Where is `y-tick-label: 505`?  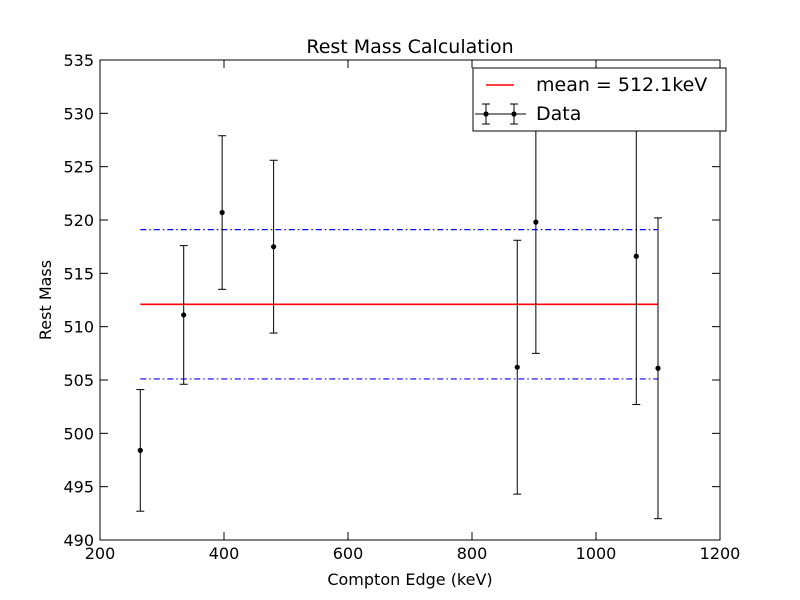
y-tick-label: 505 is located at coordinates (78, 380).